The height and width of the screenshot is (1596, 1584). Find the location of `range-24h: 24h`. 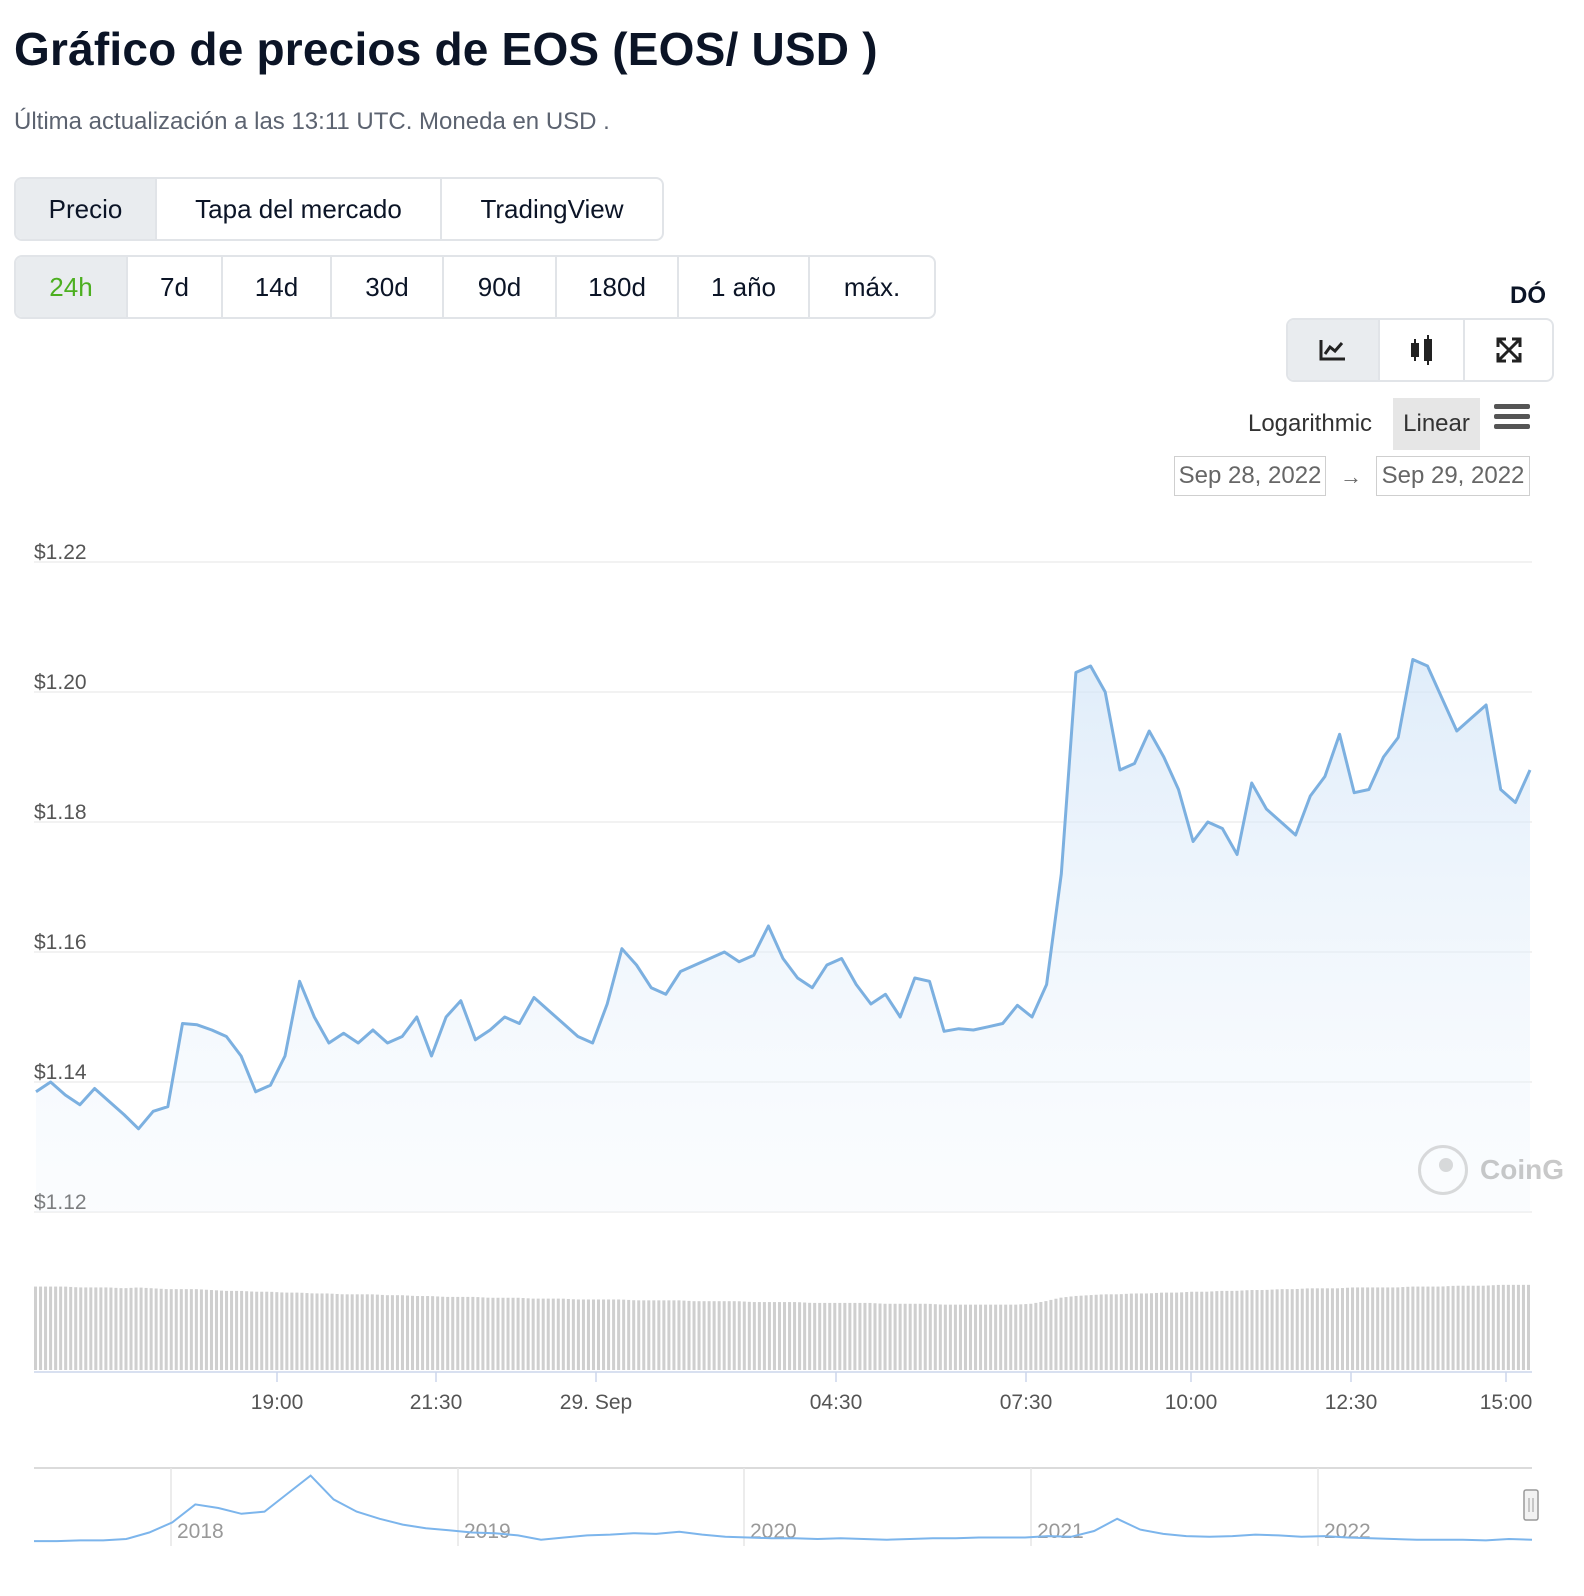

range-24h: 24h is located at coordinates (72, 287).